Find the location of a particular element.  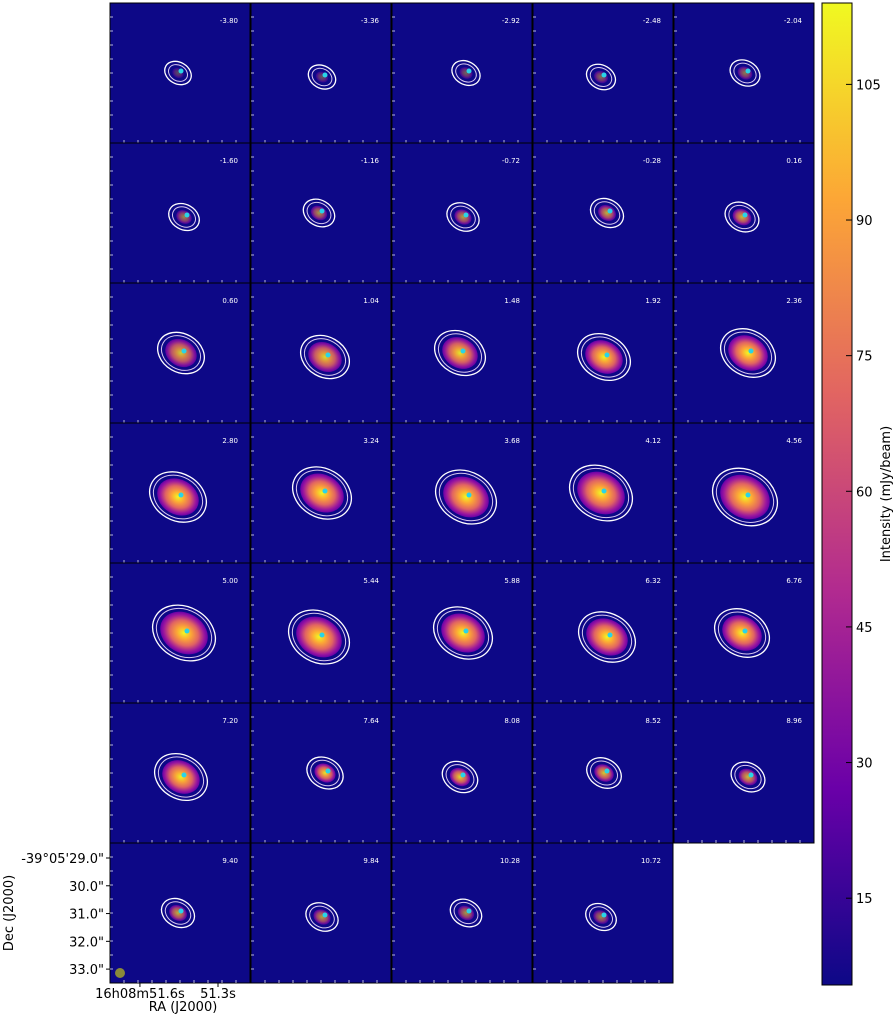

velocity-label: 5.00 is located at coordinates (230, 581).